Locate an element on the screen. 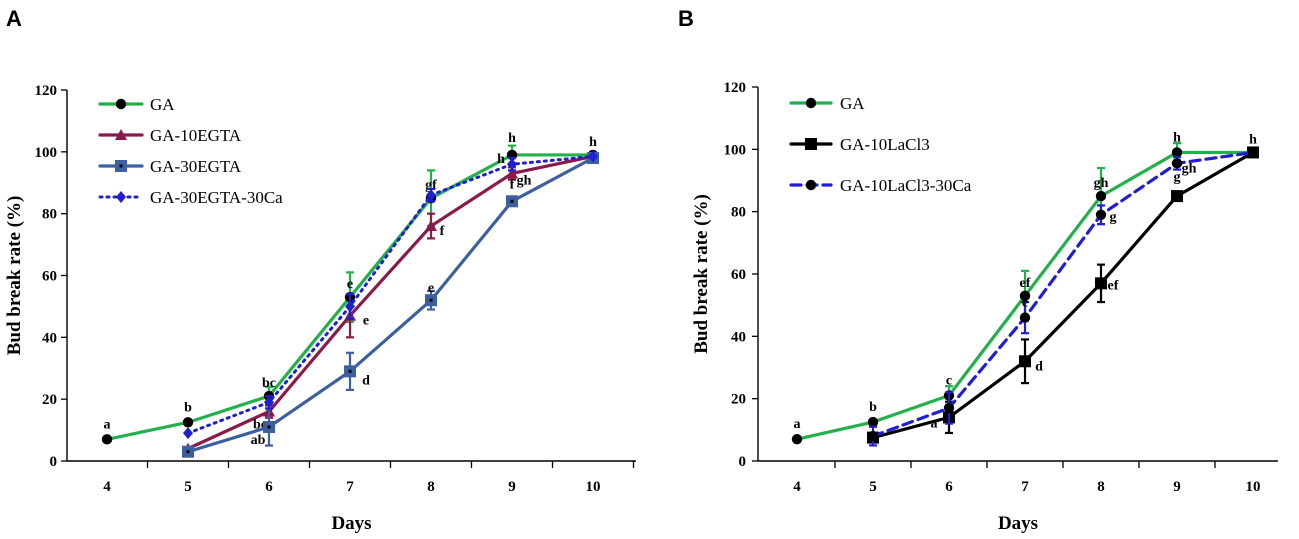 This screenshot has width=1299, height=539. significance-letter: c is located at coordinates (949, 381).